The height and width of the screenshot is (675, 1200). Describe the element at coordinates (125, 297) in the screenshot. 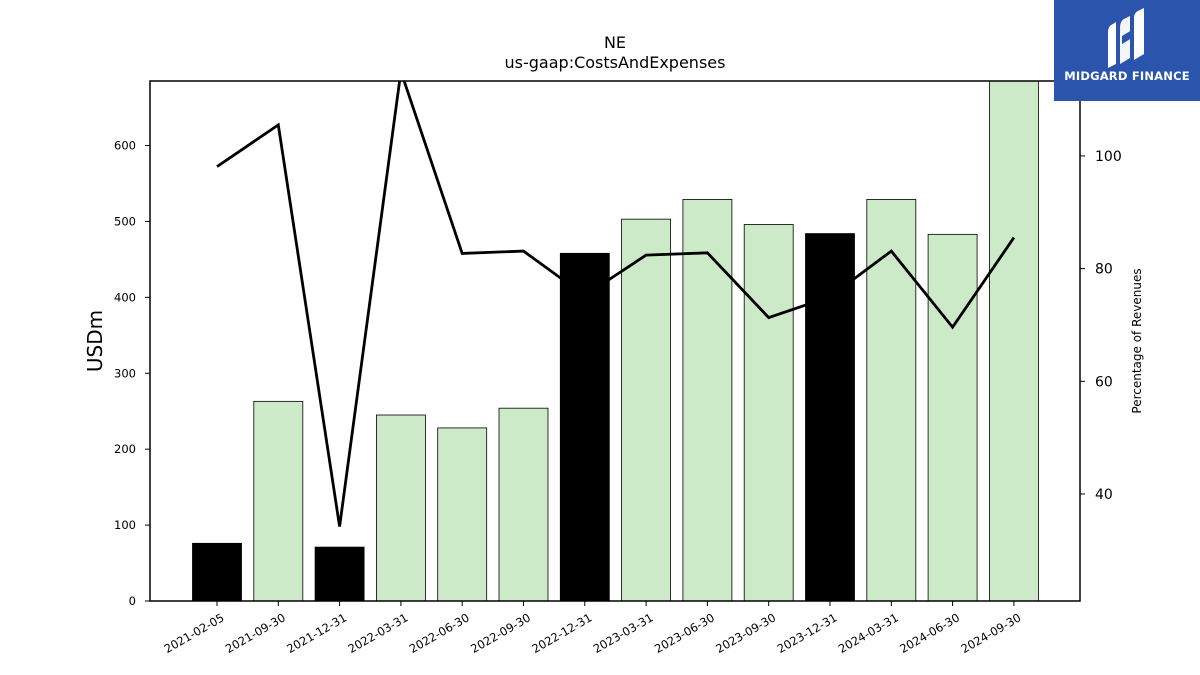

I see `y-tick-label: 400` at that location.